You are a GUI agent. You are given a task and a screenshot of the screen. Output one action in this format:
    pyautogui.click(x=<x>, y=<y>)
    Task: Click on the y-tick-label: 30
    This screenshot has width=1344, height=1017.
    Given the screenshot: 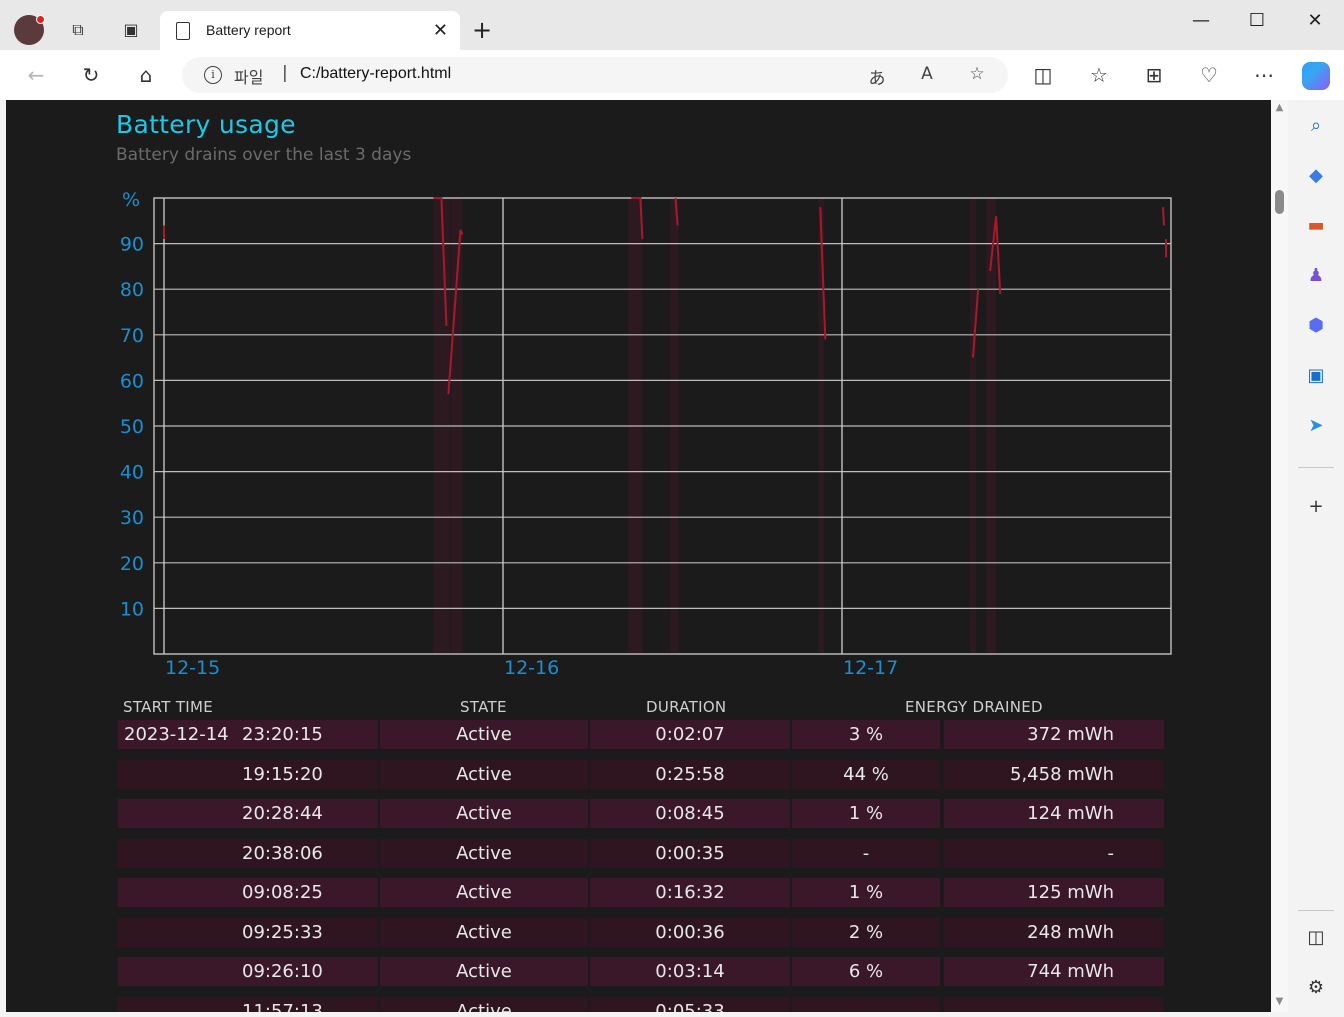 What is the action you would take?
    pyautogui.click(x=132, y=518)
    